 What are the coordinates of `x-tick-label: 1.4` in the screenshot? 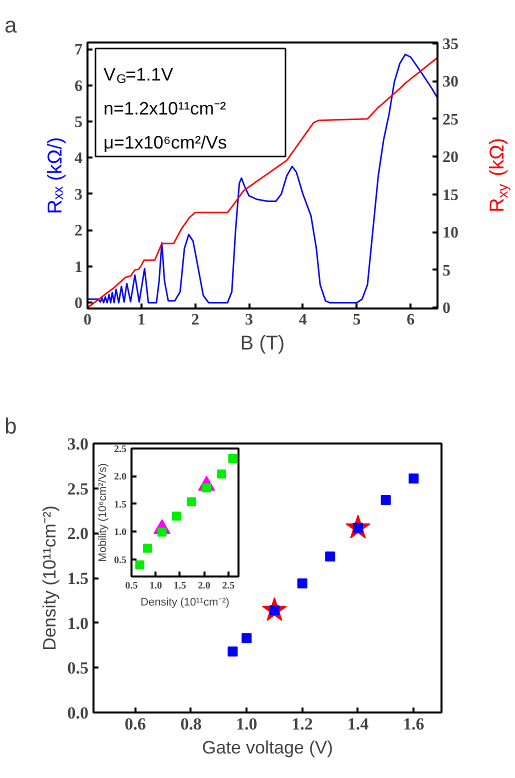 It's located at (358, 724).